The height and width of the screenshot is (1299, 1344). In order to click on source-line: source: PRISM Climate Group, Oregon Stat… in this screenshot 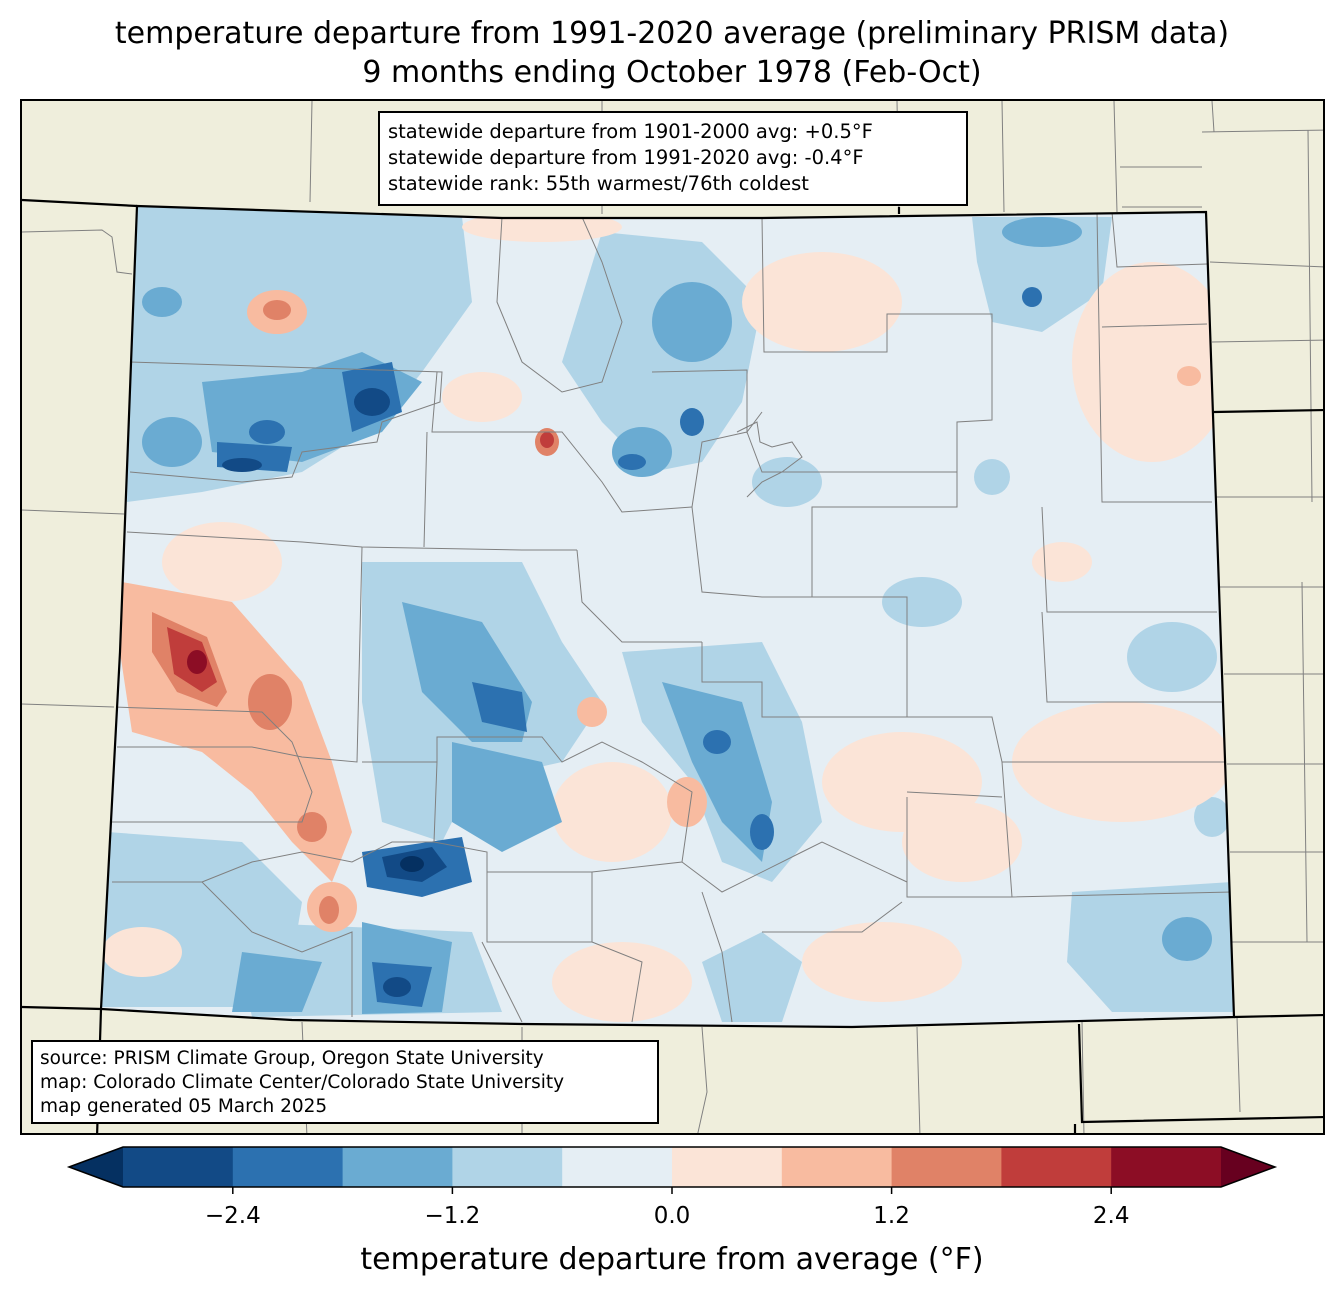, I will do `click(292, 1058)`.